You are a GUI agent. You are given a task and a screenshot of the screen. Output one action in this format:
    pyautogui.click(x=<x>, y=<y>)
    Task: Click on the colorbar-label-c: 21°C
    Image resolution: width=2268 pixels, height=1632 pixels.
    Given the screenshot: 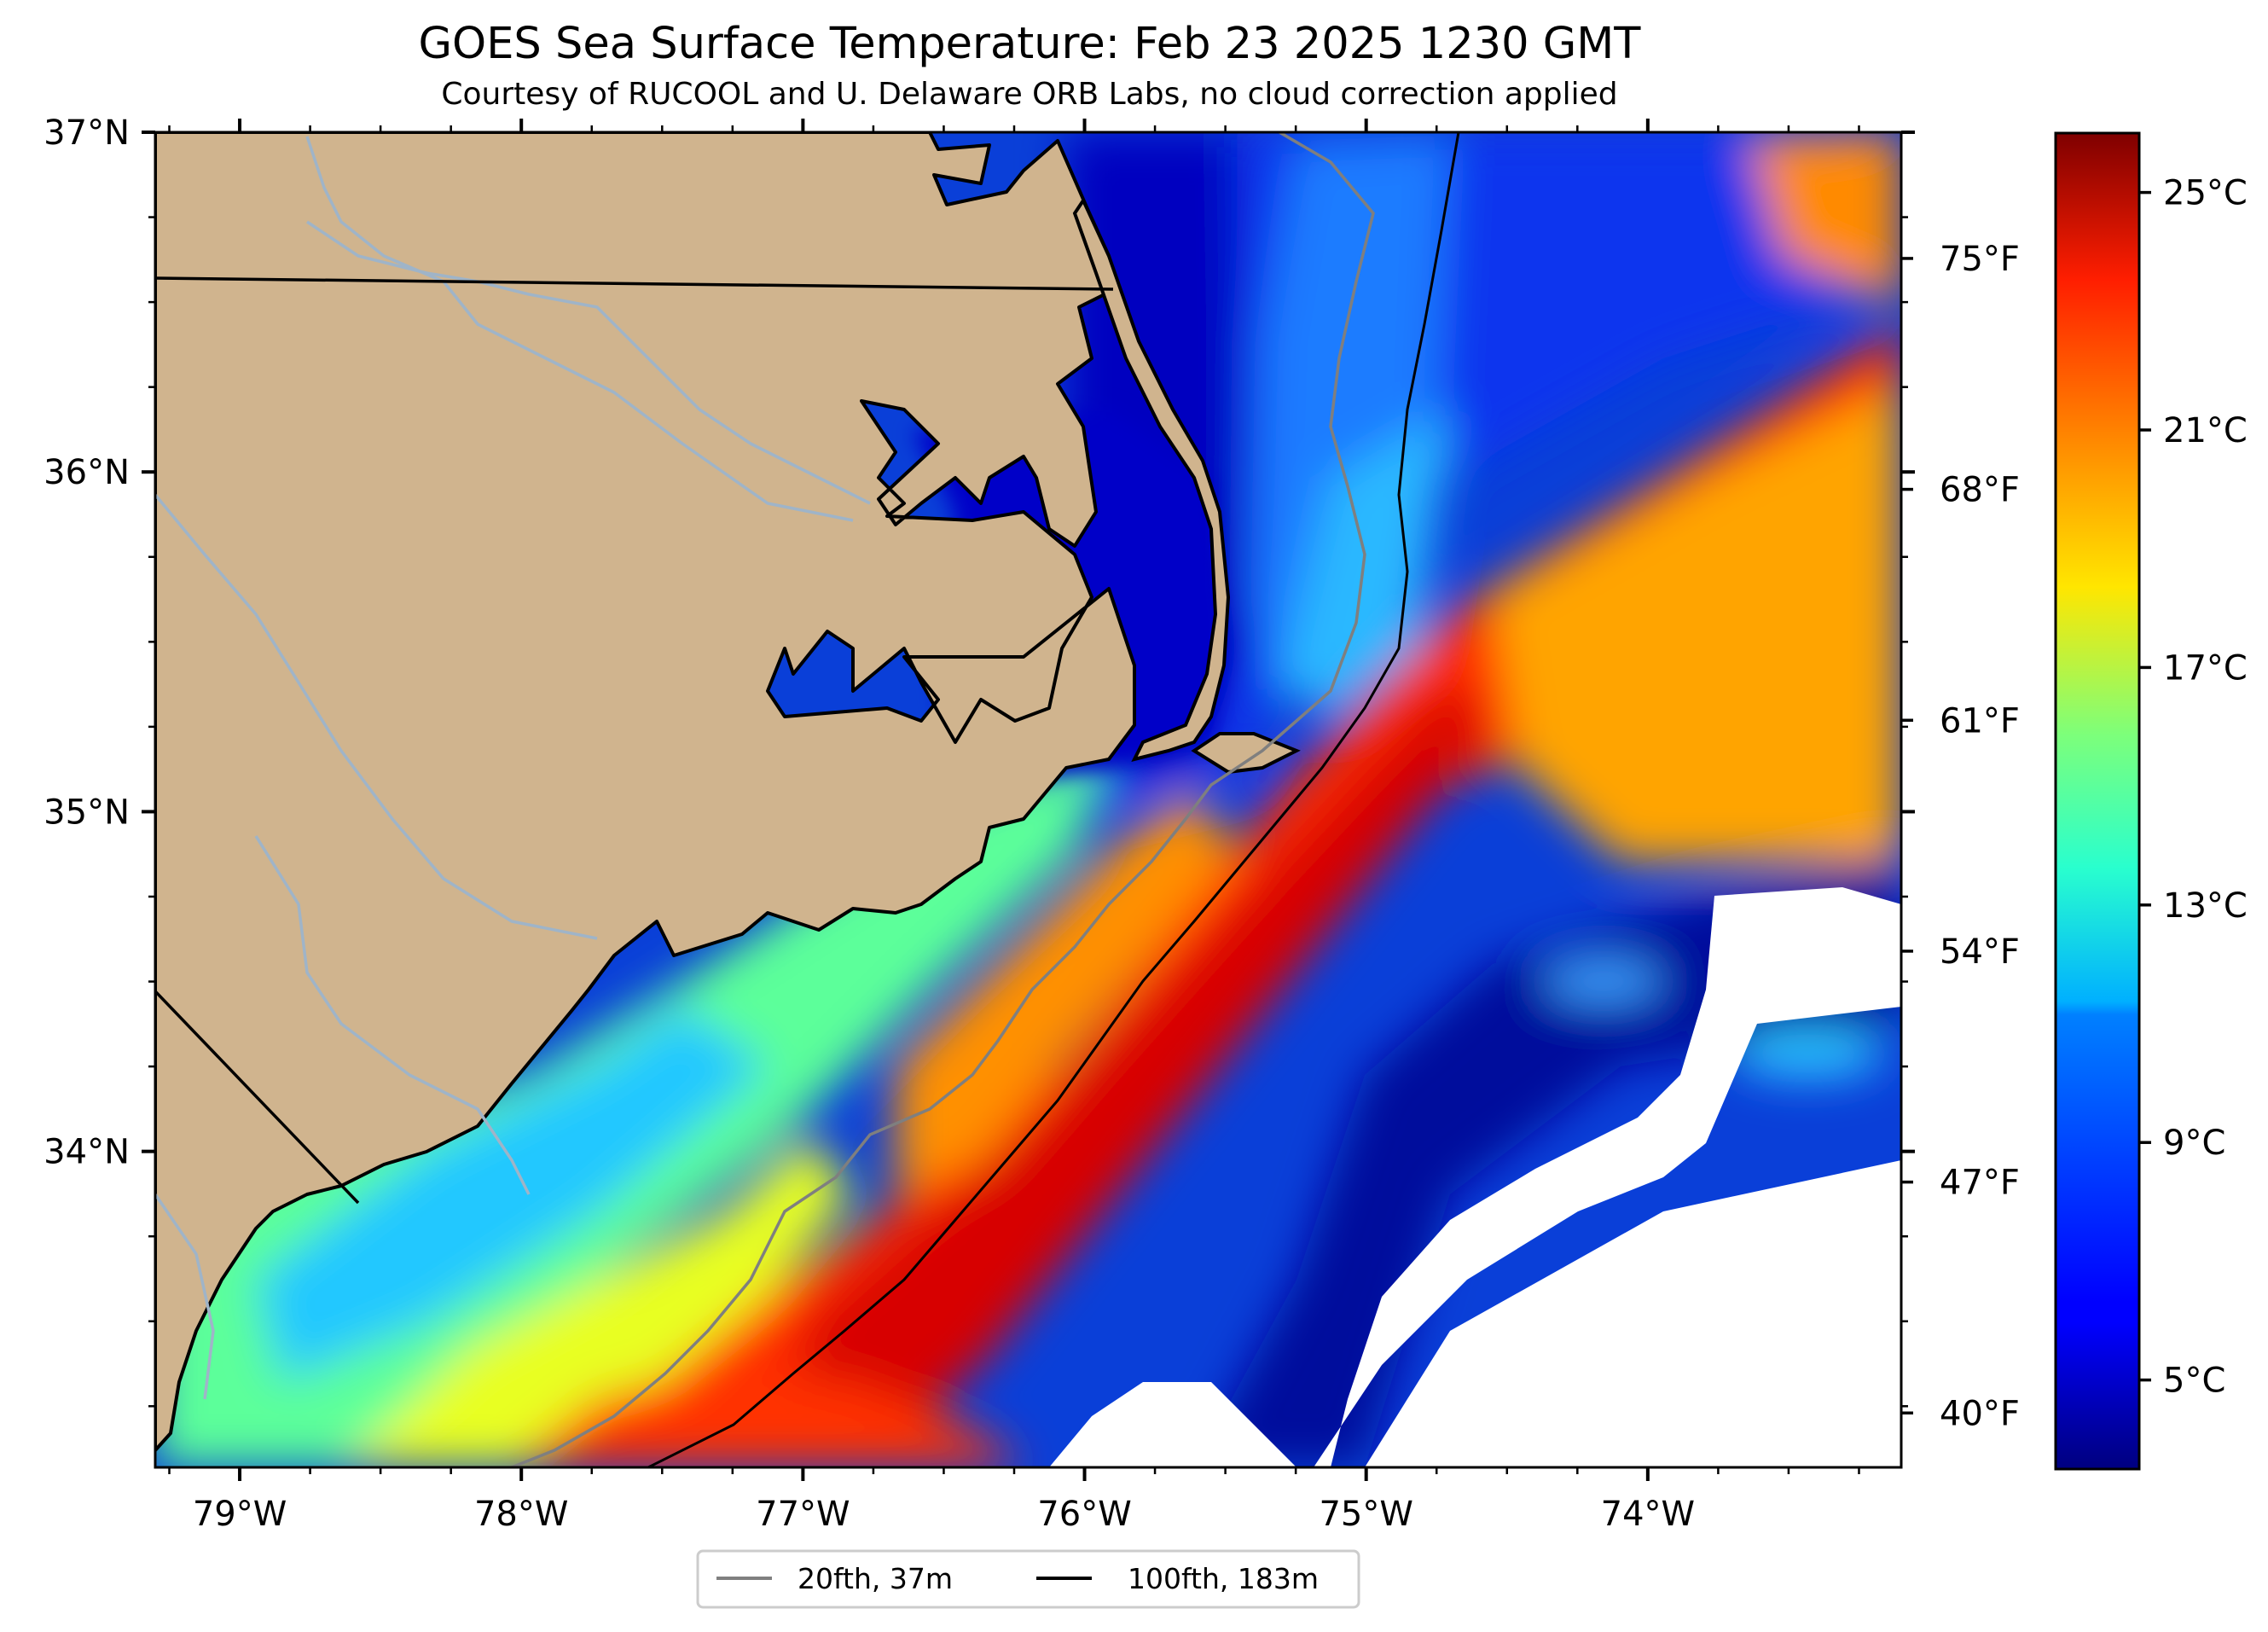 What is the action you would take?
    pyautogui.click(x=2205, y=430)
    